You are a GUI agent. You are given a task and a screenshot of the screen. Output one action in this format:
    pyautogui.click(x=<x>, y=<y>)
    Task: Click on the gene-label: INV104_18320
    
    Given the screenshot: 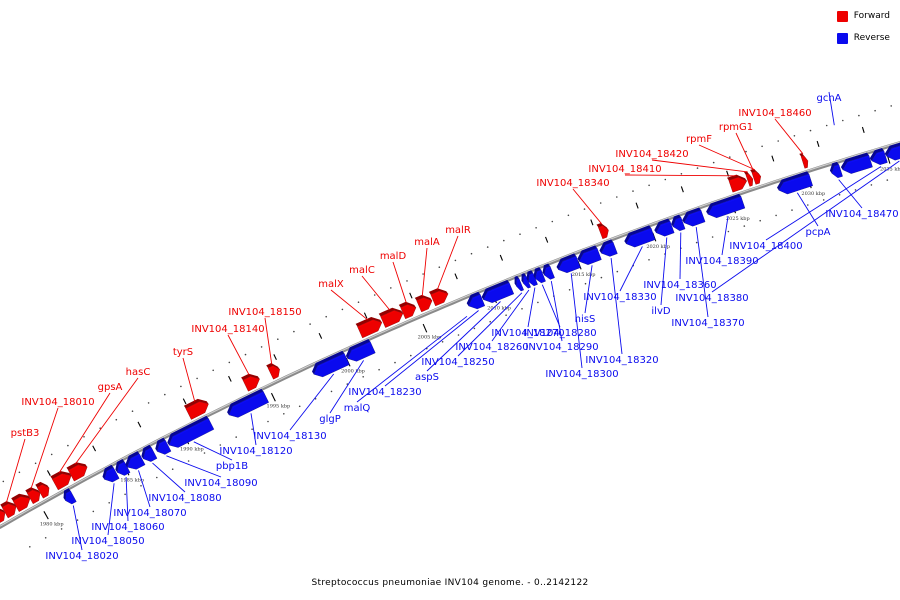 What is the action you would take?
    pyautogui.click(x=621, y=360)
    